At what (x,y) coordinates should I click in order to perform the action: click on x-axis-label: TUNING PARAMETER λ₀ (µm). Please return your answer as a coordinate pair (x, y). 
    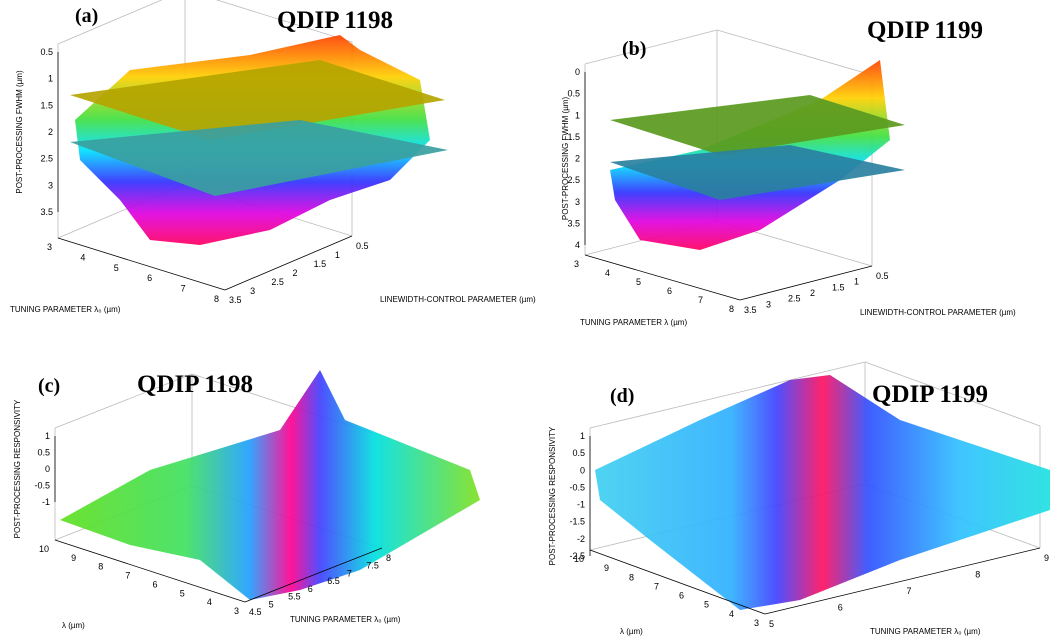
    Looking at the image, I should click on (65, 309).